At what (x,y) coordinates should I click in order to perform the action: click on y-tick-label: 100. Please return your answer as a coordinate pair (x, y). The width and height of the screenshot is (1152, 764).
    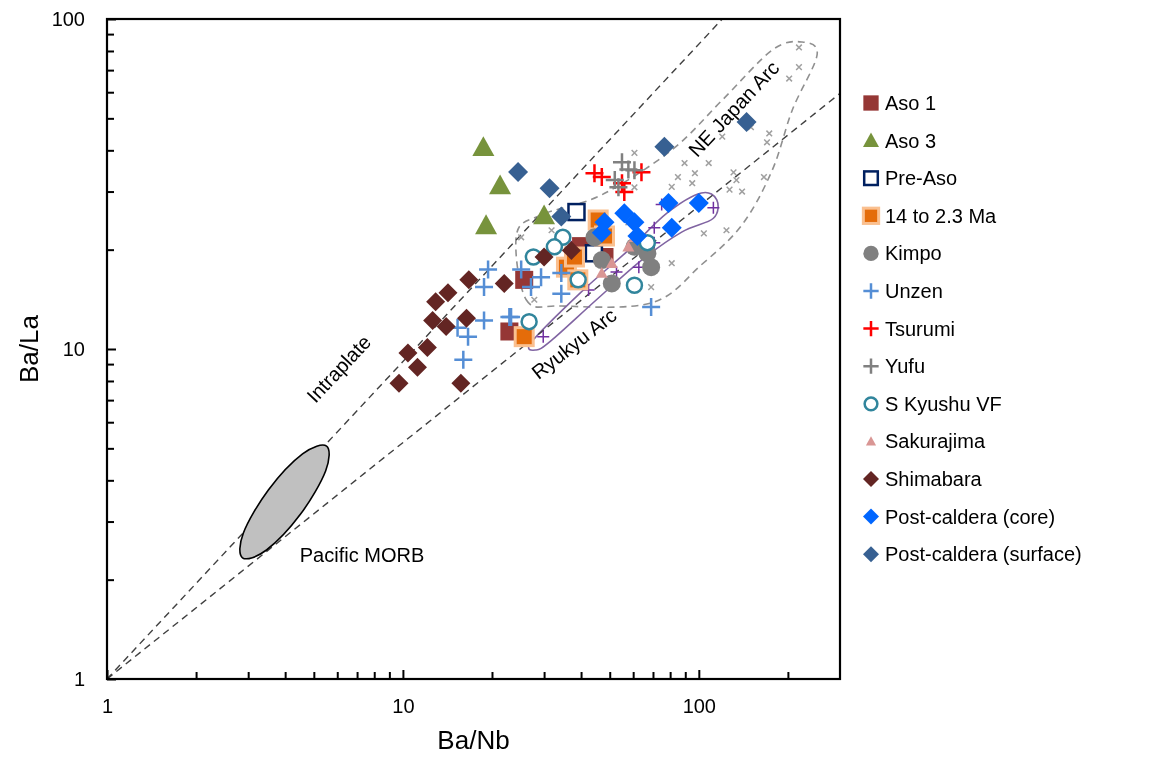
    Looking at the image, I should click on (68, 18).